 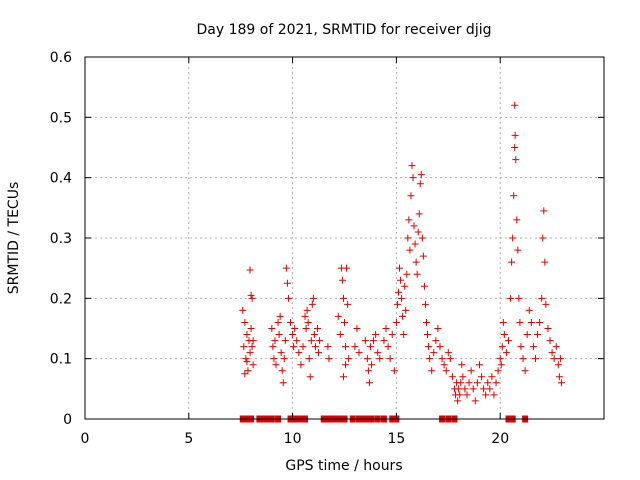 I want to click on y-tick-label: 0.2, so click(x=61, y=299).